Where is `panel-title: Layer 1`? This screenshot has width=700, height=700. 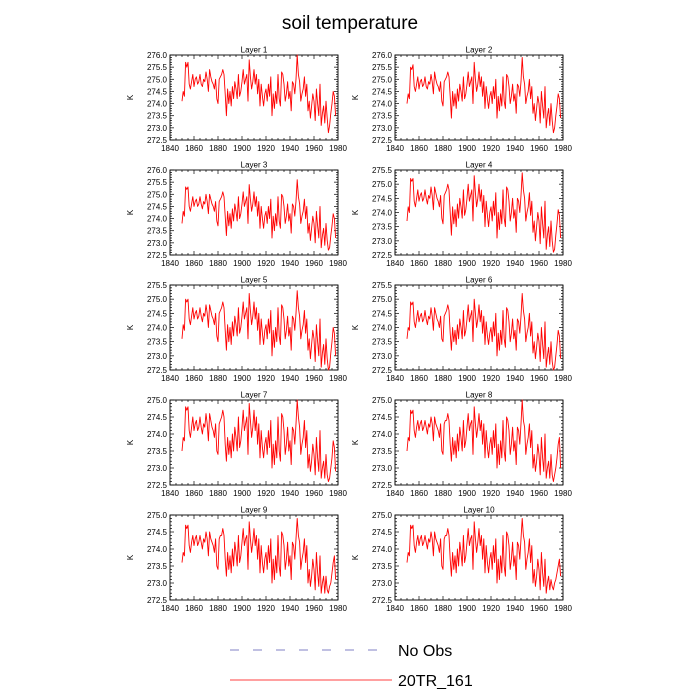 panel-title: Layer 1 is located at coordinates (254, 50).